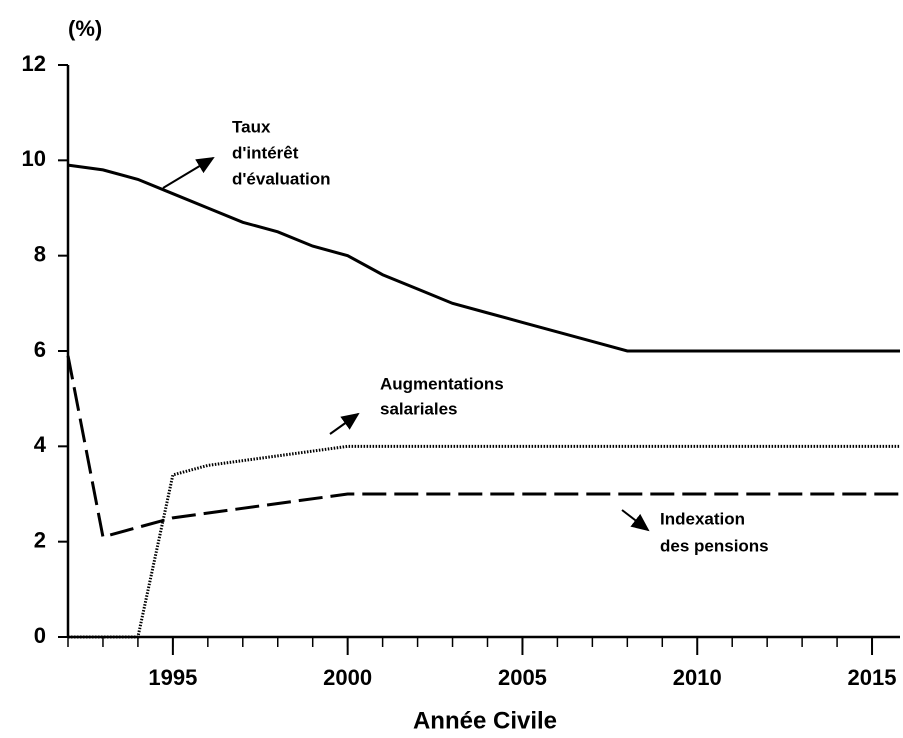  Describe the element at coordinates (251, 126) in the screenshot. I see `series-label: Taux` at that location.